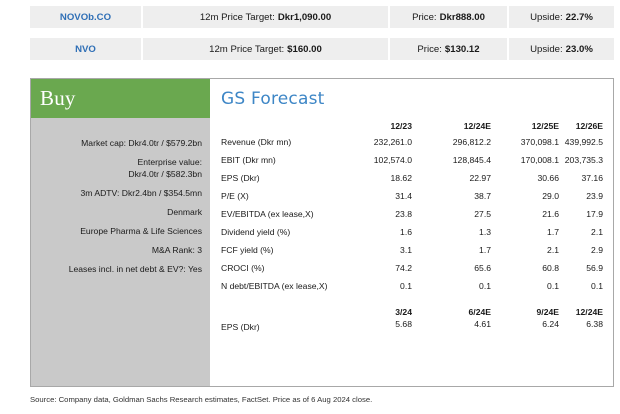  What do you see at coordinates (597, 250) in the screenshot?
I see `cell-value: 2.9` at bounding box center [597, 250].